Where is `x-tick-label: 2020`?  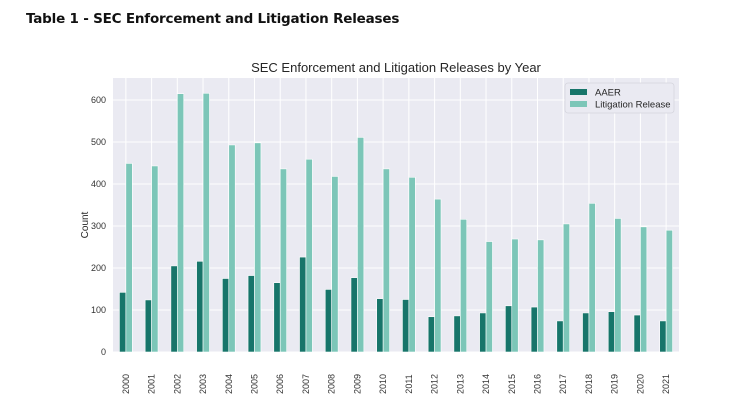 x-tick-label: 2020 is located at coordinates (640, 384).